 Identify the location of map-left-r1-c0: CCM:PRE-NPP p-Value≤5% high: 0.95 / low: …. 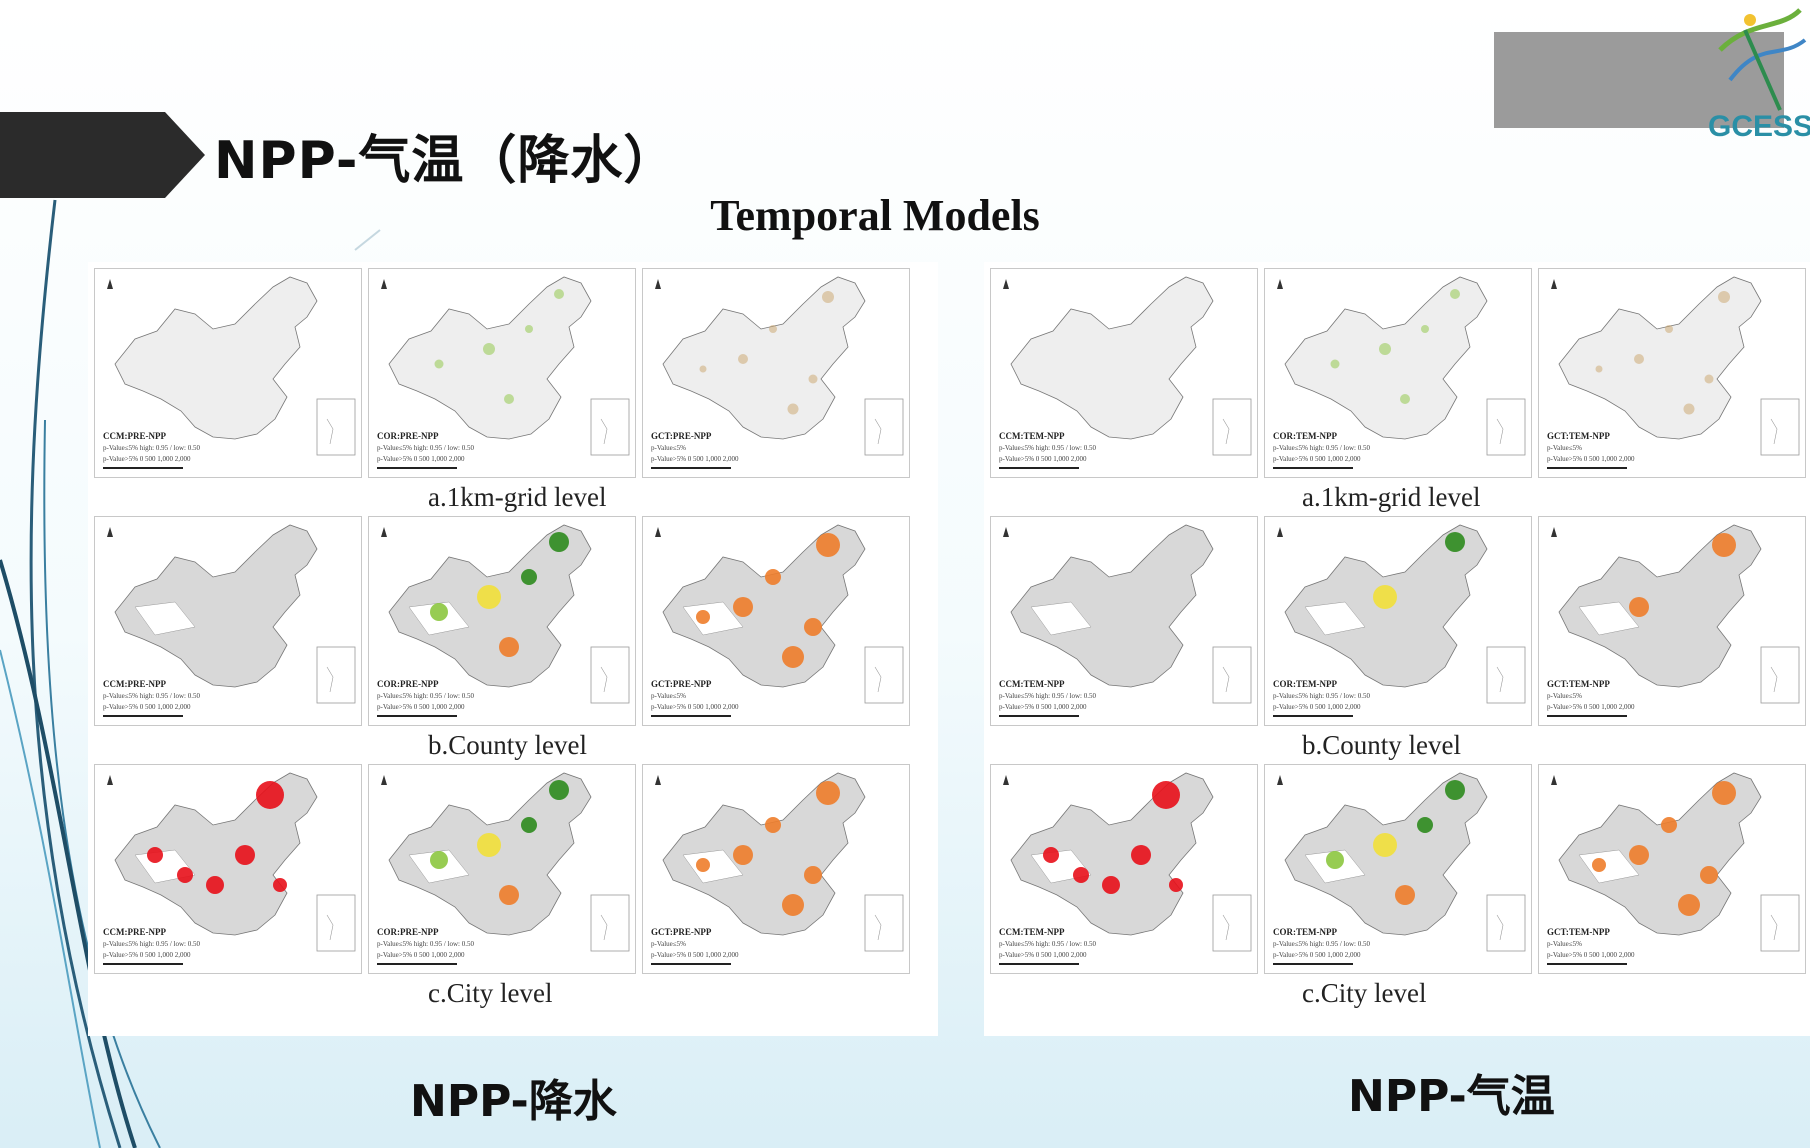
(228, 621).